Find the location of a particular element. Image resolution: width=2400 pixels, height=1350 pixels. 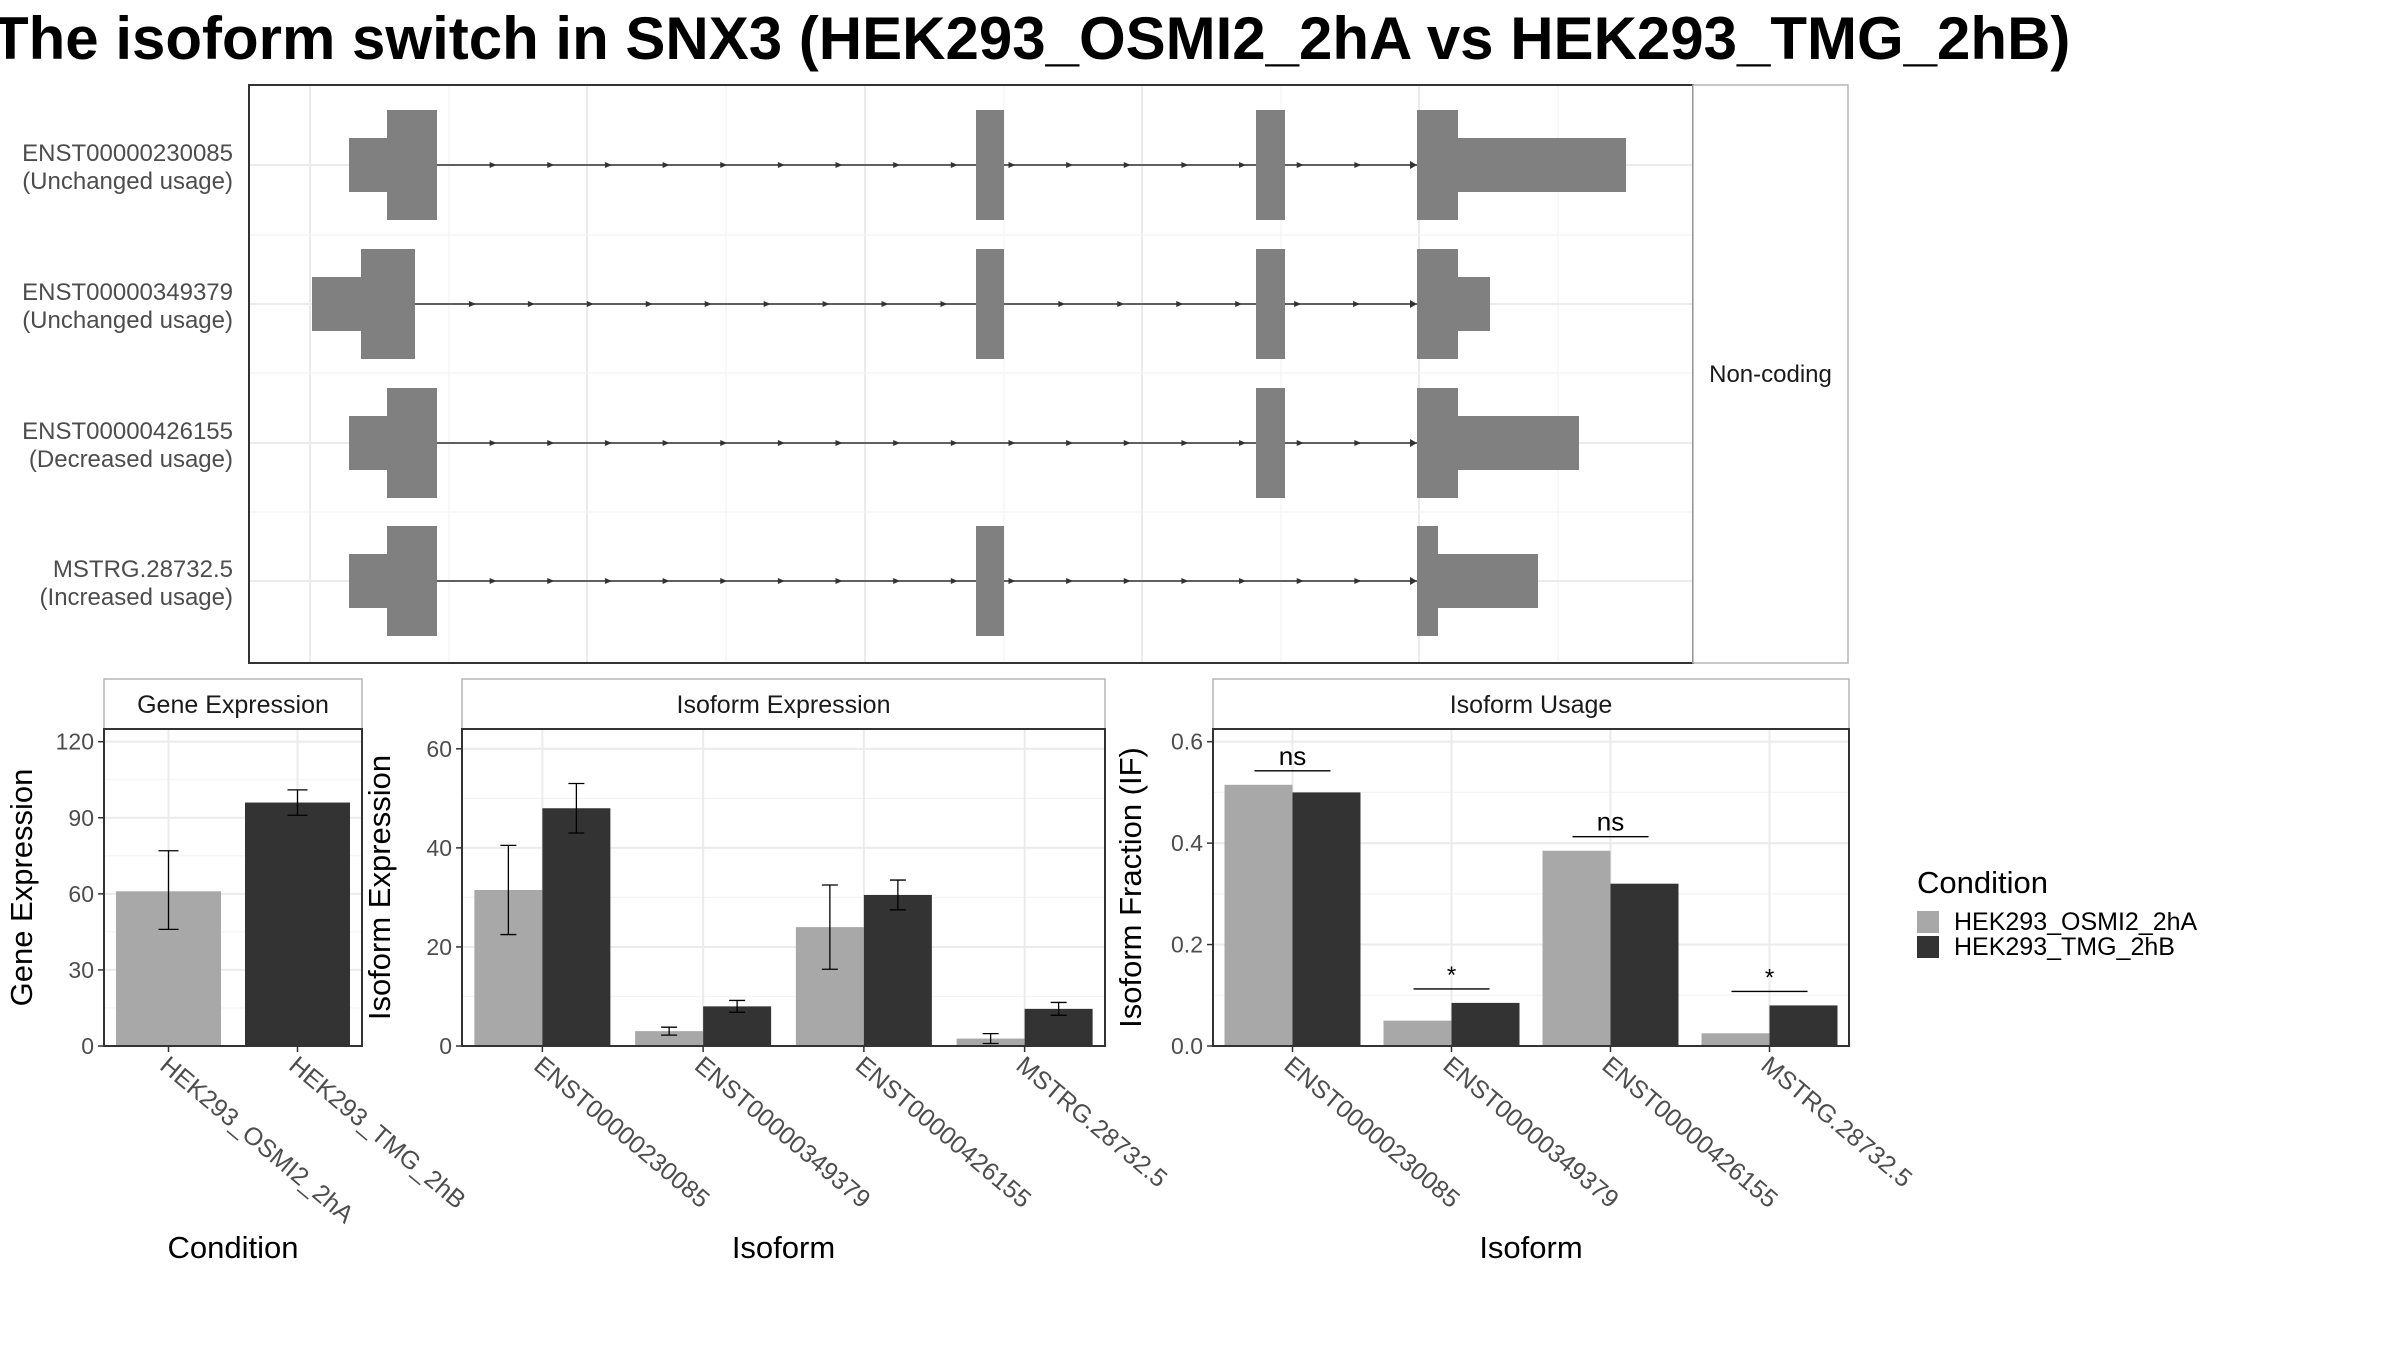

y-tick-label: 0.4 is located at coordinates (1187, 843).